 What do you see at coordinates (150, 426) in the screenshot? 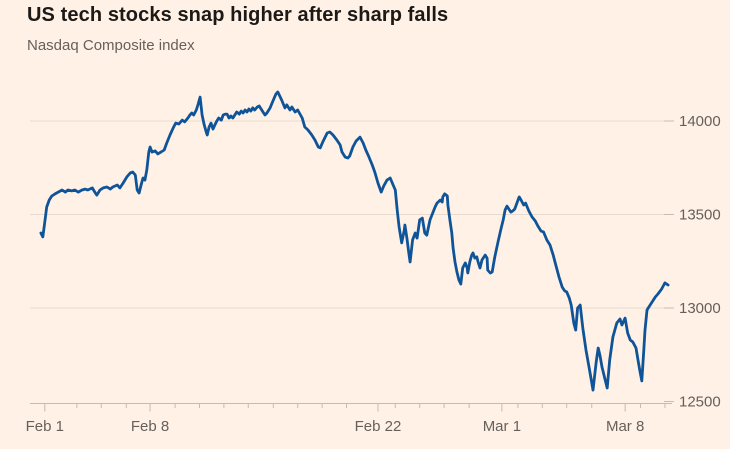
I see `x-axis-label: Feb 8` at bounding box center [150, 426].